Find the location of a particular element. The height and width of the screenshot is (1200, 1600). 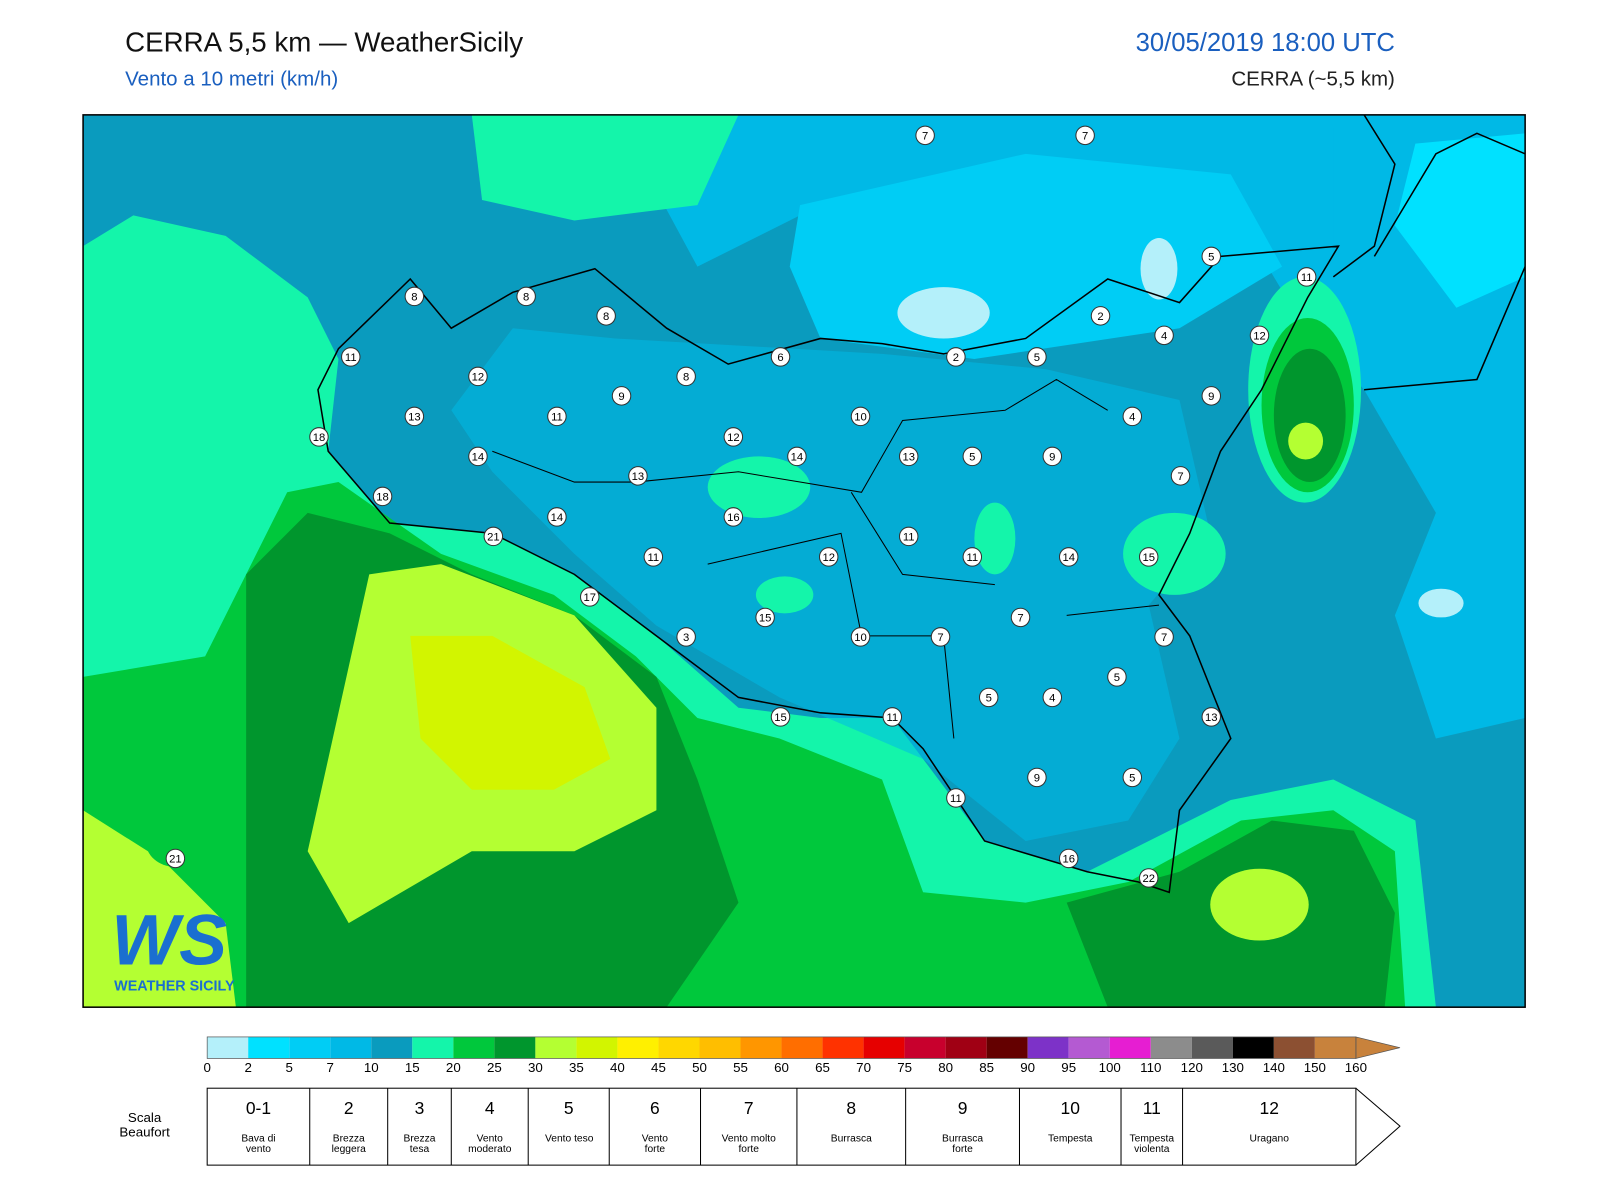

beaufort-cell: 0-1 Bava di vento is located at coordinates (258, 1127).